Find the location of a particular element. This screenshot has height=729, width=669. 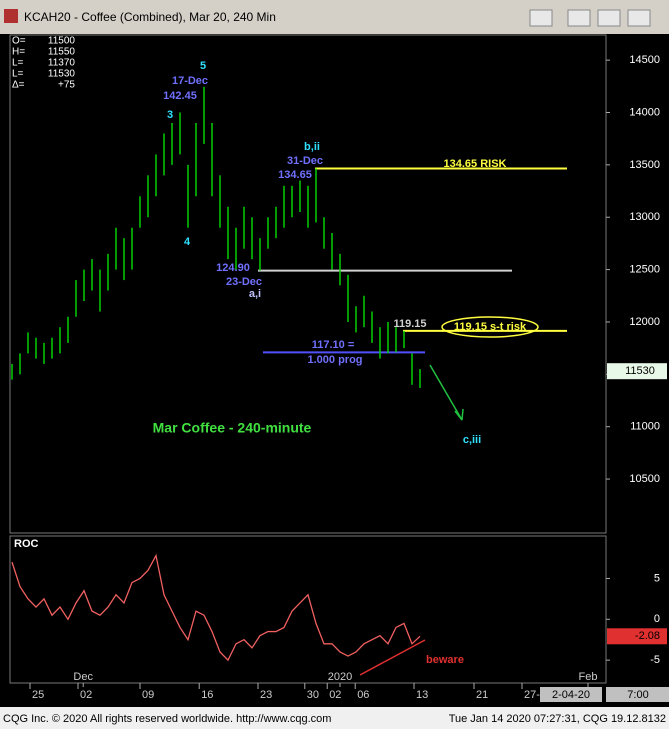

annotation: 1.000 prog is located at coordinates (334, 360).